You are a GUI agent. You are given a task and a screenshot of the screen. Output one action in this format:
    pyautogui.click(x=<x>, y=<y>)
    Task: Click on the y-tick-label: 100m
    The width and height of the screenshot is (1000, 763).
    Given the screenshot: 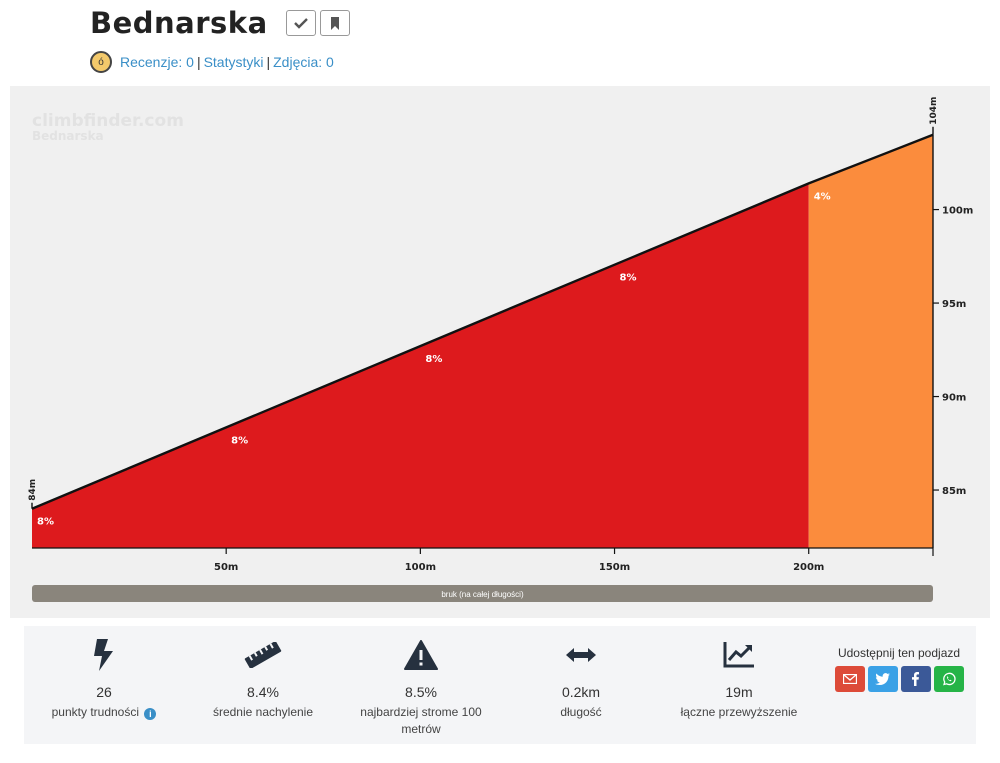 What is the action you would take?
    pyautogui.click(x=957, y=211)
    